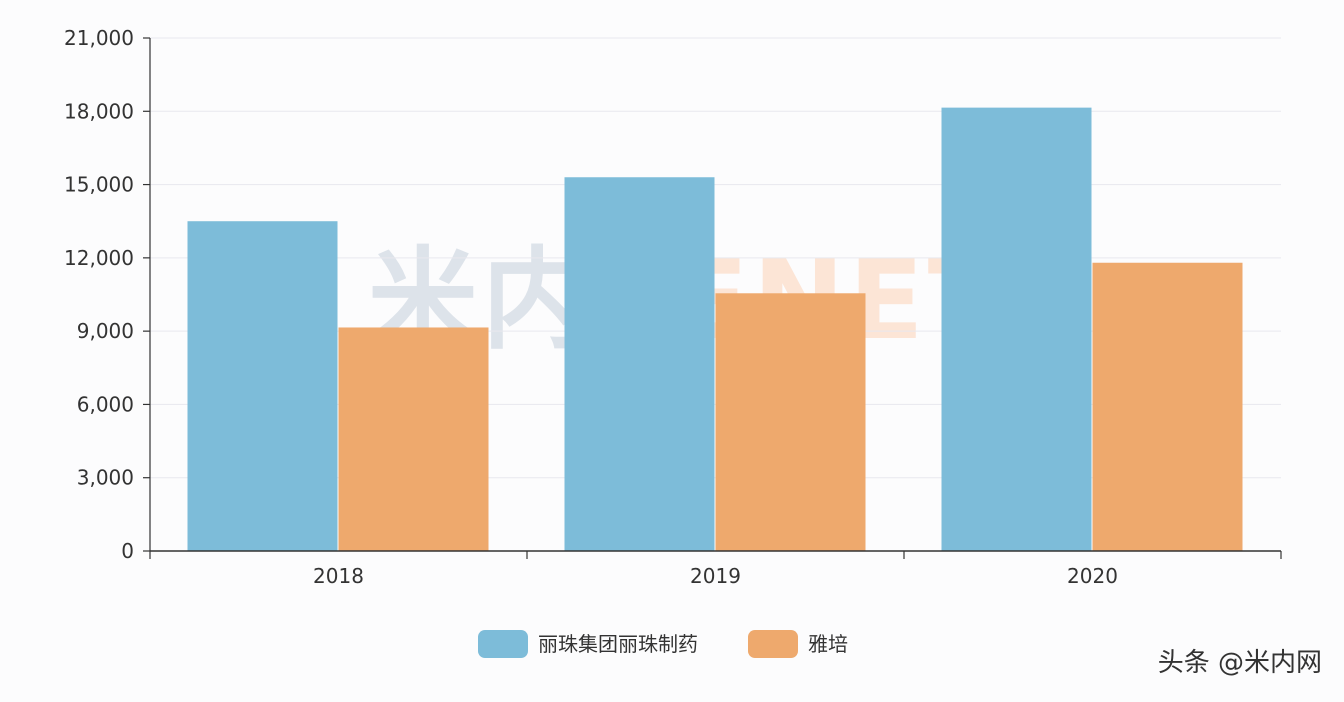 Image resolution: width=1344 pixels, height=702 pixels. Describe the element at coordinates (618, 644) in the screenshot. I see `legend-label: 丽珠集团丽珠制药` at that location.